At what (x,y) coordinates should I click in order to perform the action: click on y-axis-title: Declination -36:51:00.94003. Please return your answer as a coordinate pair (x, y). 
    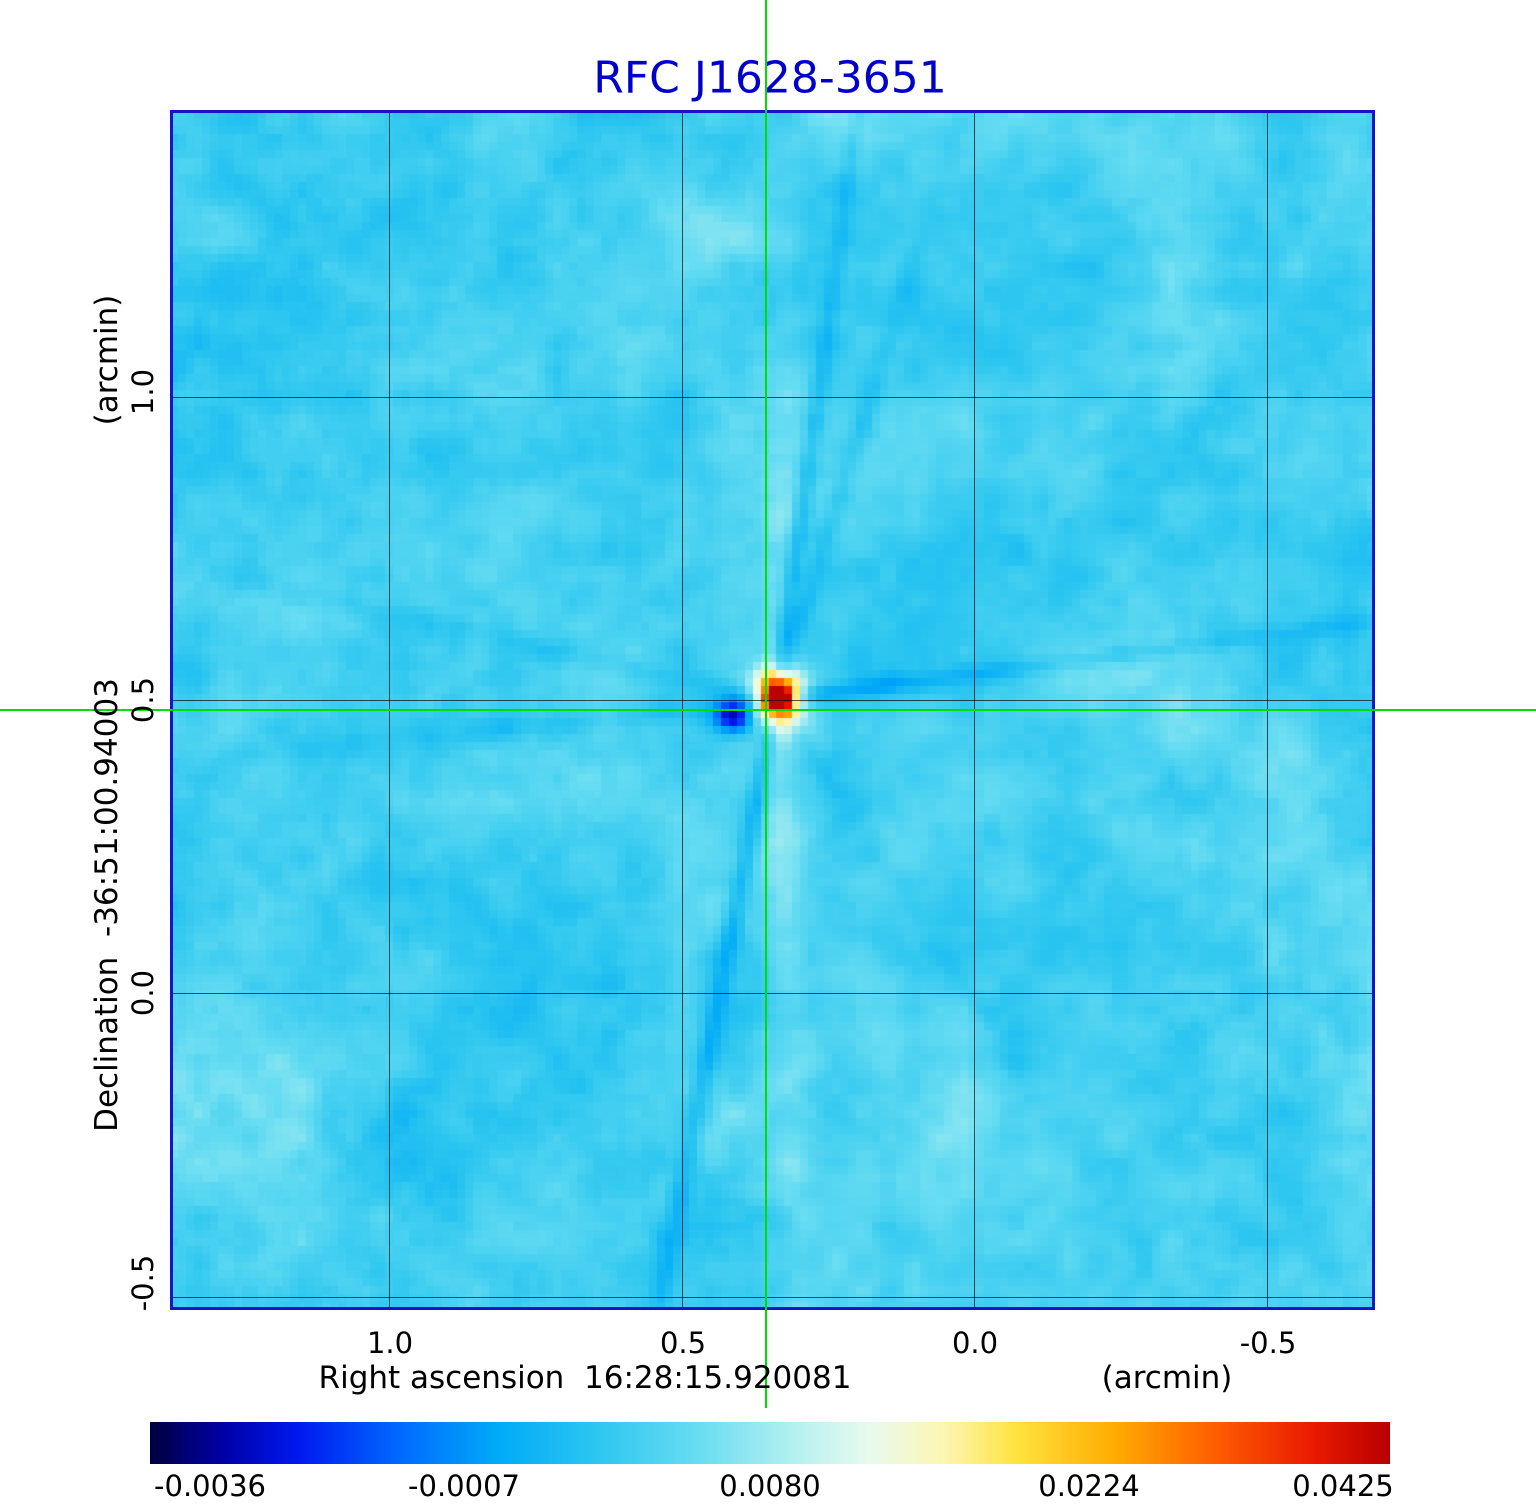
    Looking at the image, I should click on (107, 905).